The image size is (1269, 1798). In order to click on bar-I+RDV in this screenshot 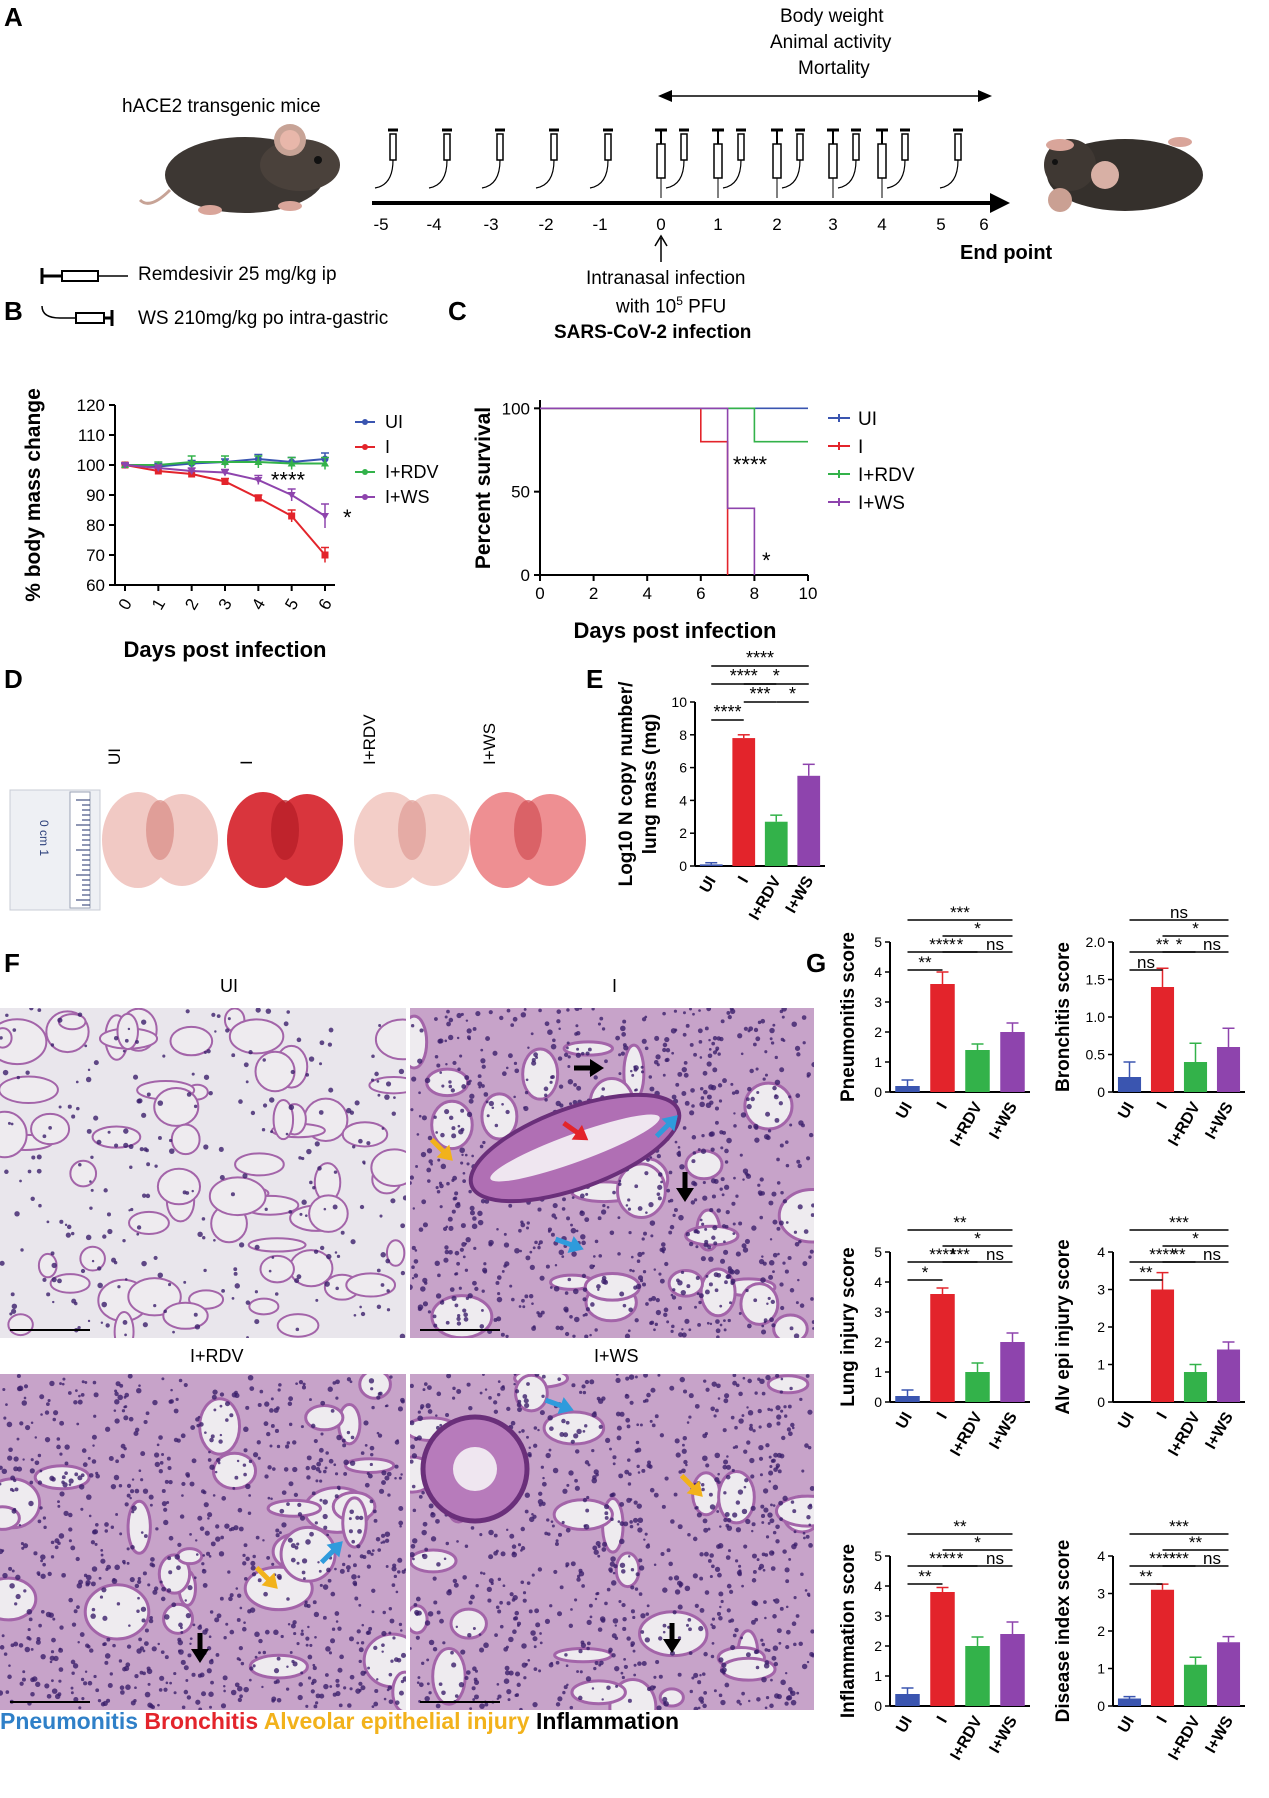, I will do `click(776, 843)`.